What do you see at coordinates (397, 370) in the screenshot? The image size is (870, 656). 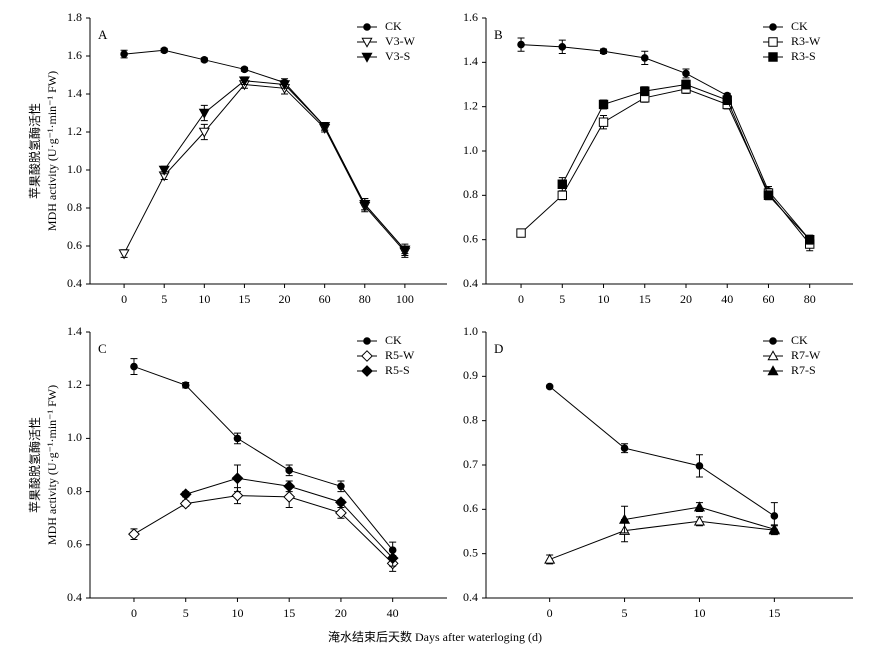 I see `legend-label: R5-S` at bounding box center [397, 370].